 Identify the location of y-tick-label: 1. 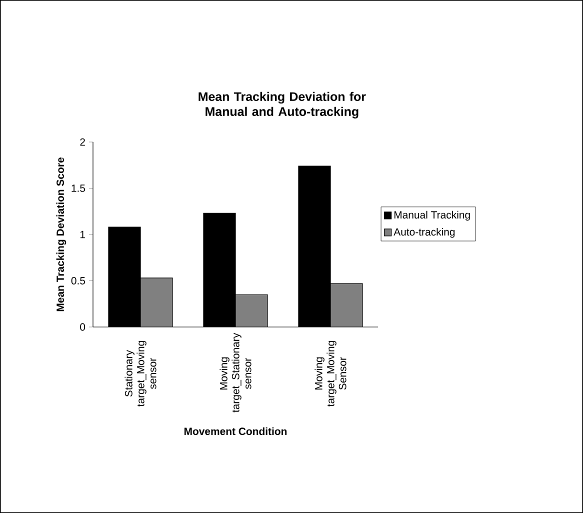
(82, 234).